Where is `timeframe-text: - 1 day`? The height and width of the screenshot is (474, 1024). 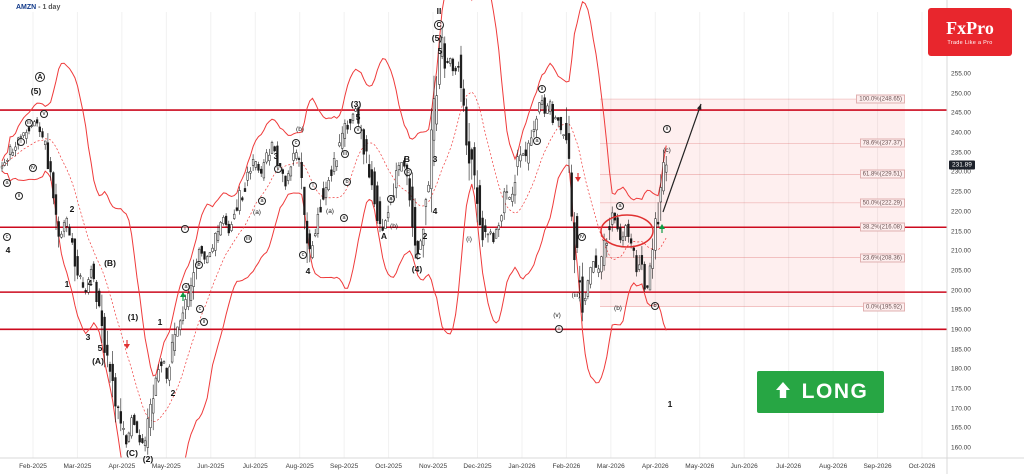 timeframe-text: - 1 day is located at coordinates (48, 7).